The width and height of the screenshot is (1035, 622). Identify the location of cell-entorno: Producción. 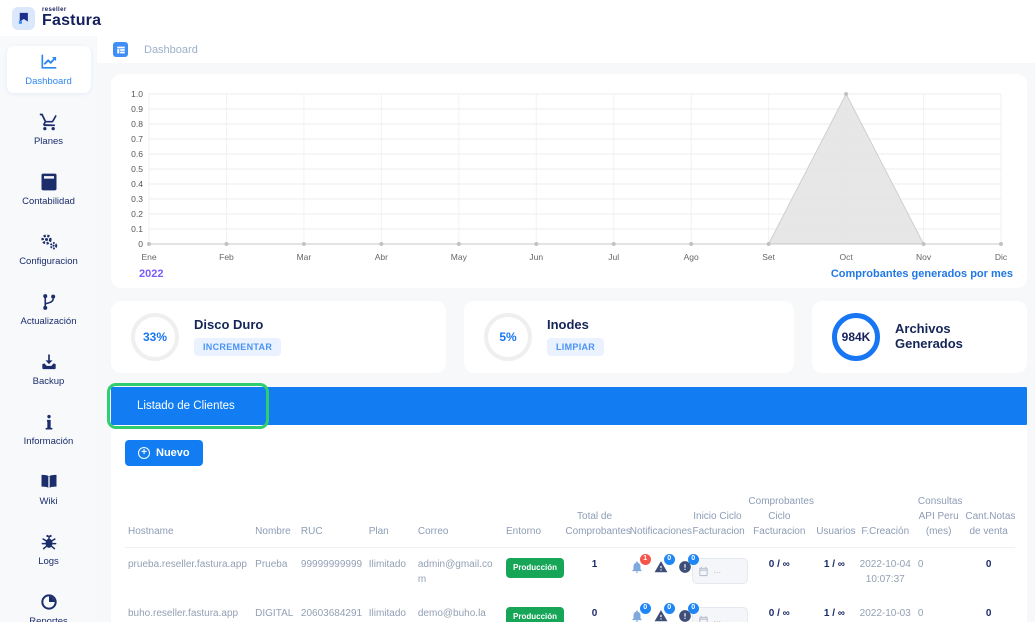
(534, 609).